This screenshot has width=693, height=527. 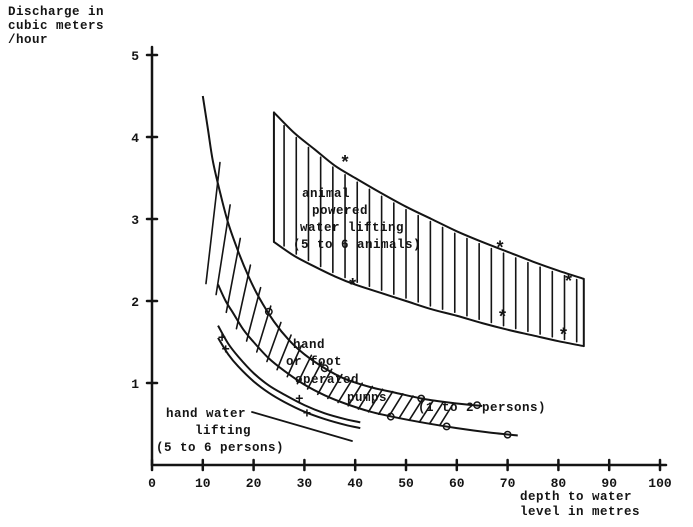 I want to click on pump-band-label-line: or foot, so click(x=314, y=362).